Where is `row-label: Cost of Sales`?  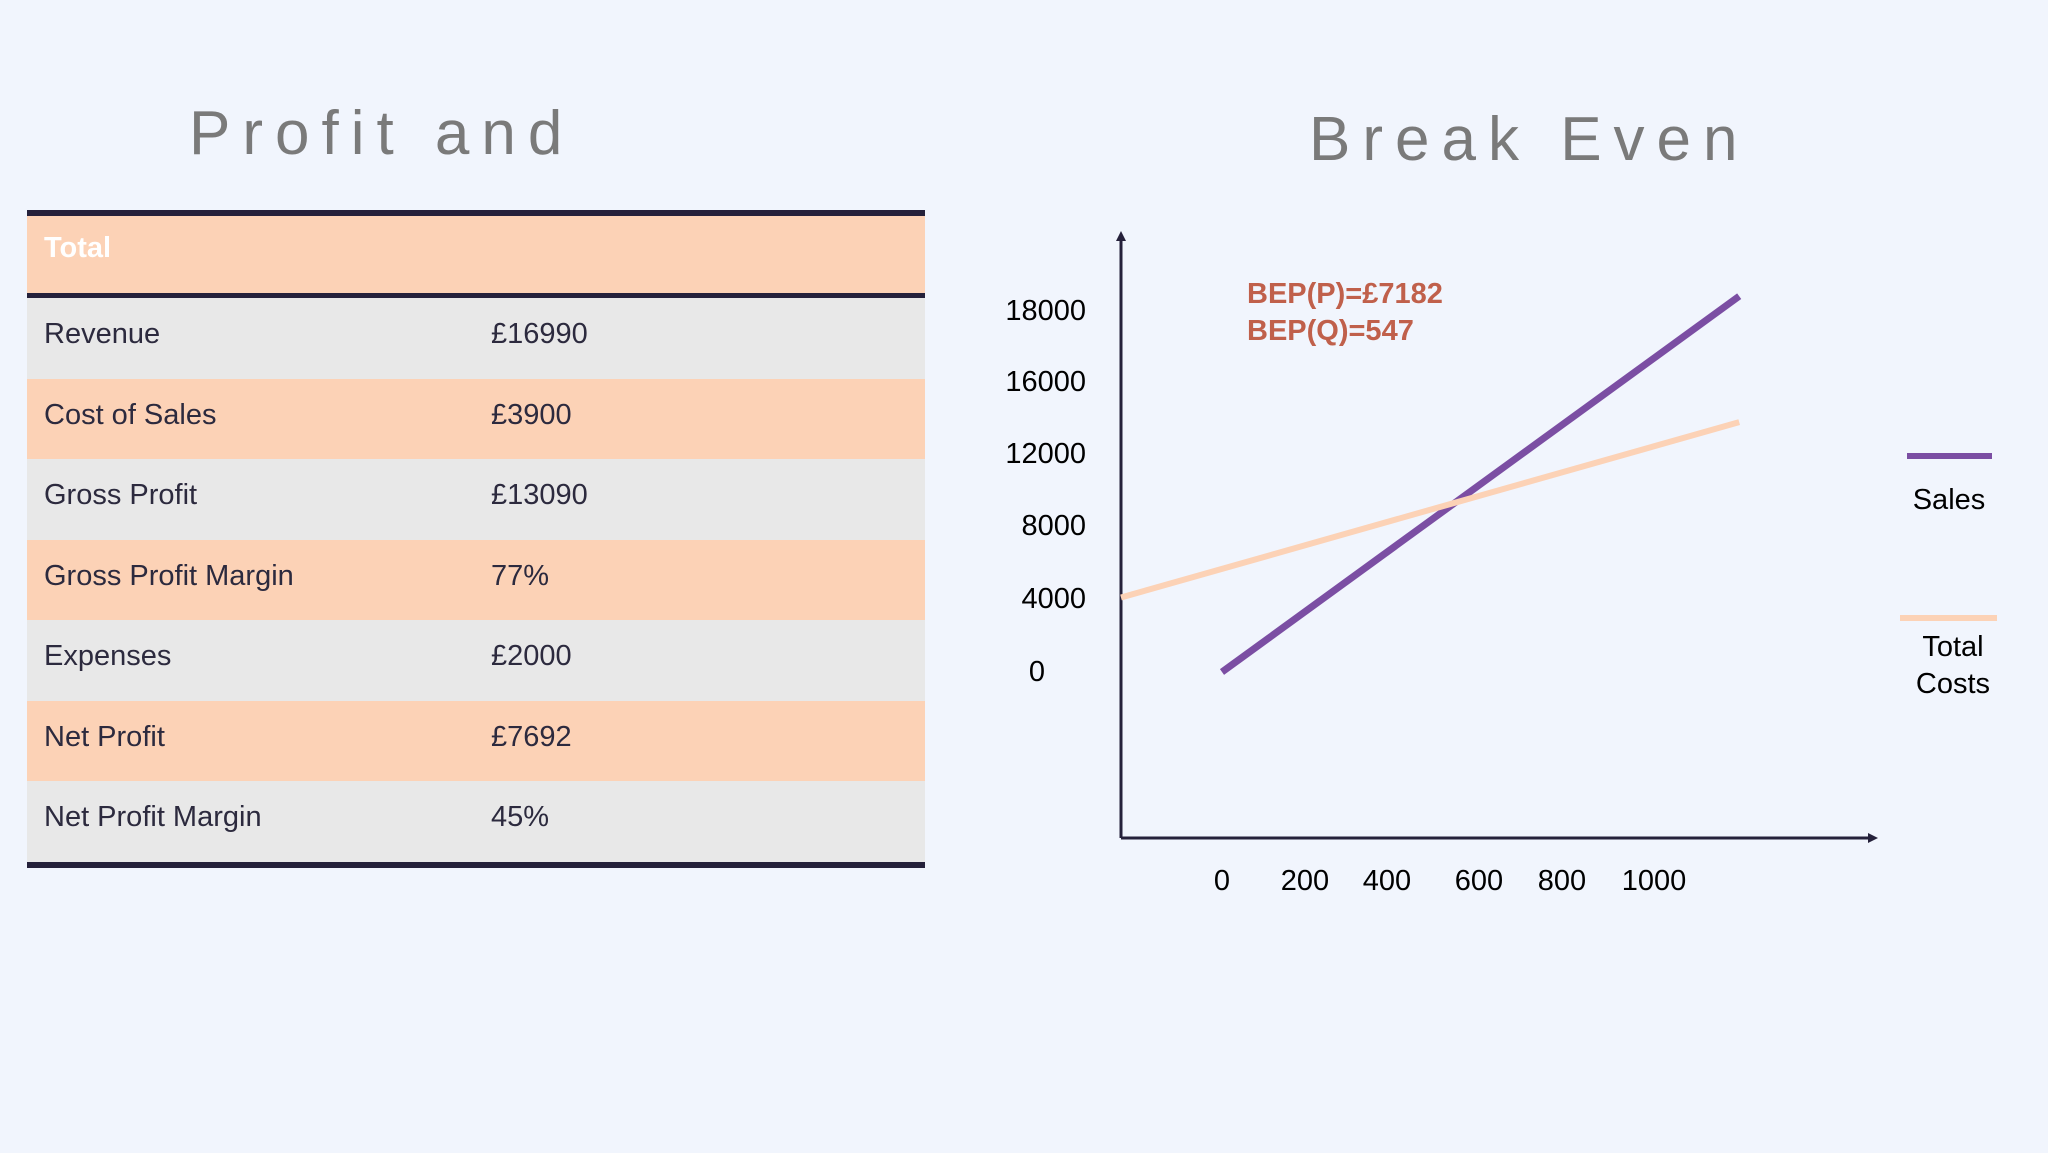 row-label: Cost of Sales is located at coordinates (130, 414).